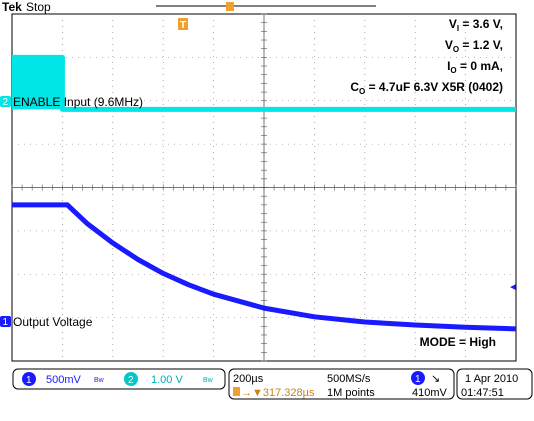 The width and height of the screenshot is (534, 421). I want to click on channel-1-label: Output Voltage, so click(53, 322).